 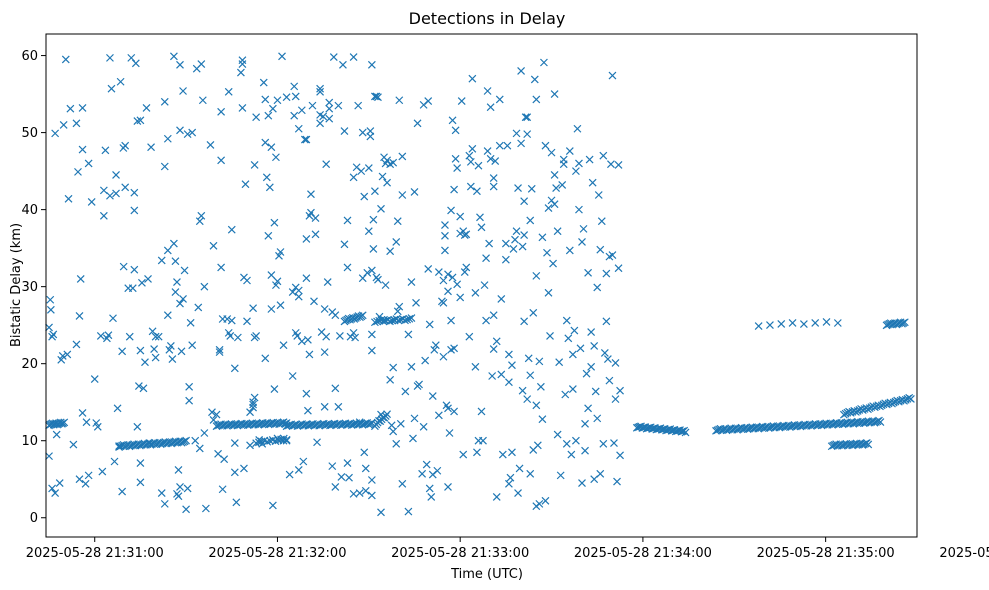 I want to click on x-axis-label: Time (UTC), so click(x=486, y=574).